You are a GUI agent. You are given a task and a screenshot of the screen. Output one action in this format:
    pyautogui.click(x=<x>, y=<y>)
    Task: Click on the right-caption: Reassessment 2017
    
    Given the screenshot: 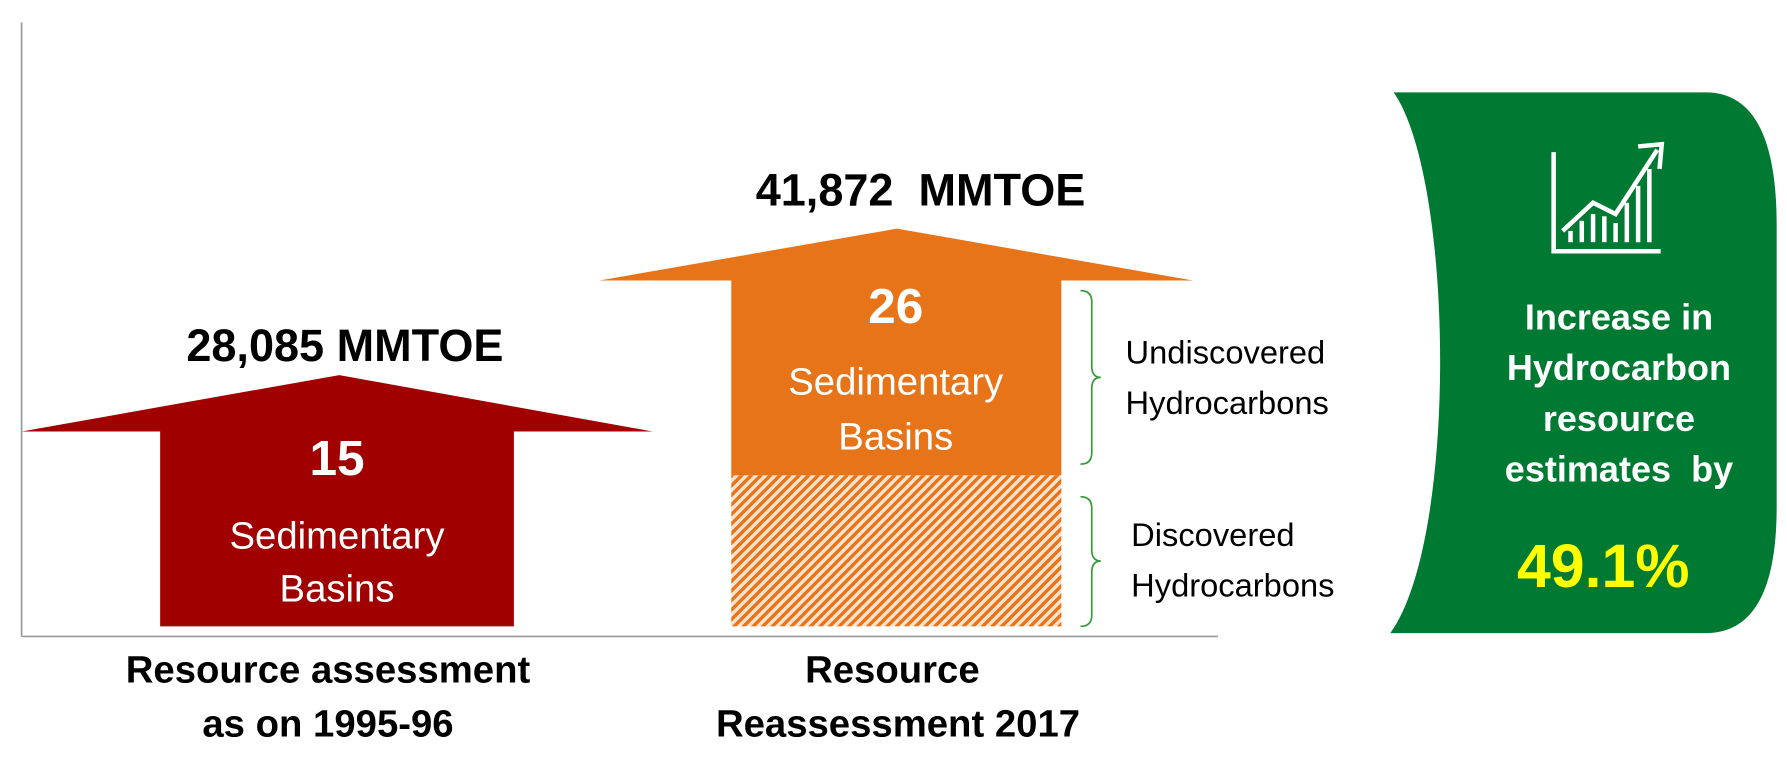 What is the action you would take?
    pyautogui.click(x=898, y=724)
    